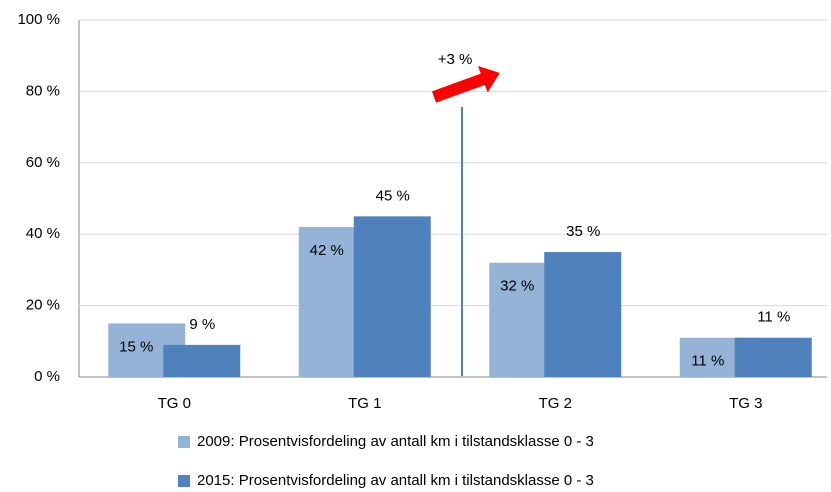 This screenshot has height=492, width=831. What do you see at coordinates (465, 84) in the screenshot?
I see `arrow` at bounding box center [465, 84].